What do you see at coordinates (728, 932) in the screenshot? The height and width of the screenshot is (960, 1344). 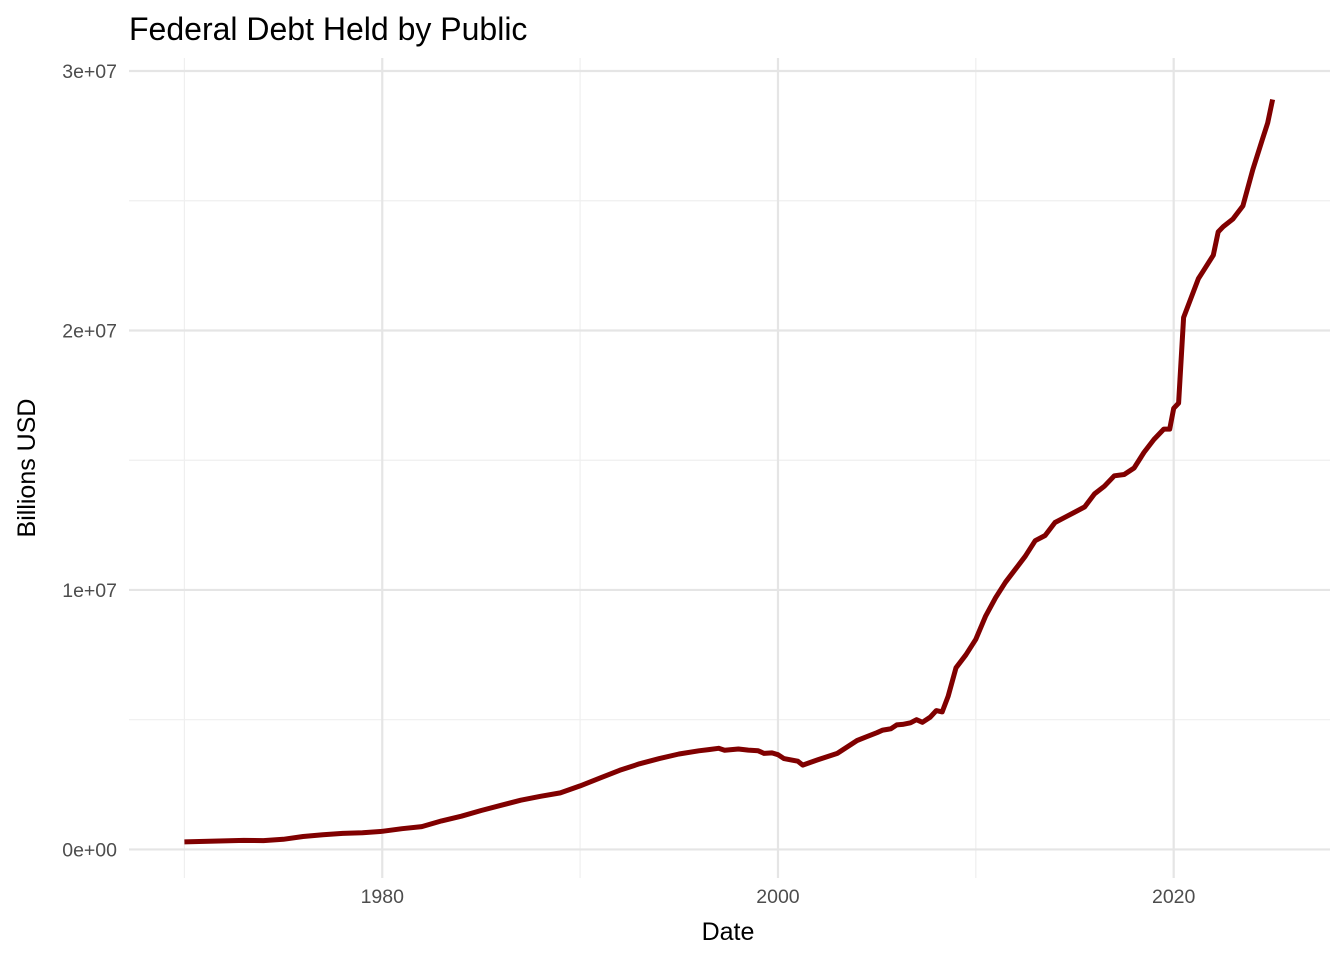 I see `x-axis-title: Date` at bounding box center [728, 932].